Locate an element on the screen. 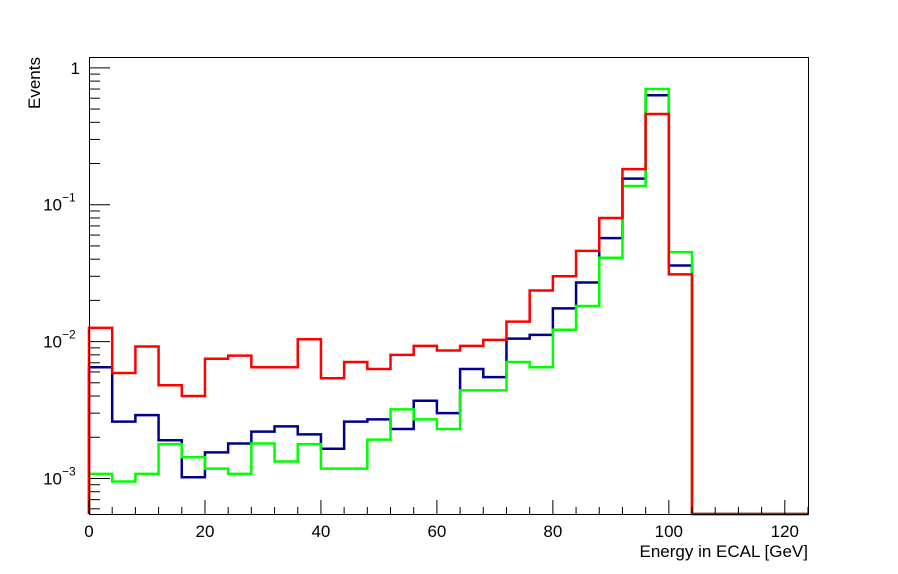 This screenshot has width=898, height=574. x-tick-label: 60 is located at coordinates (436, 531).